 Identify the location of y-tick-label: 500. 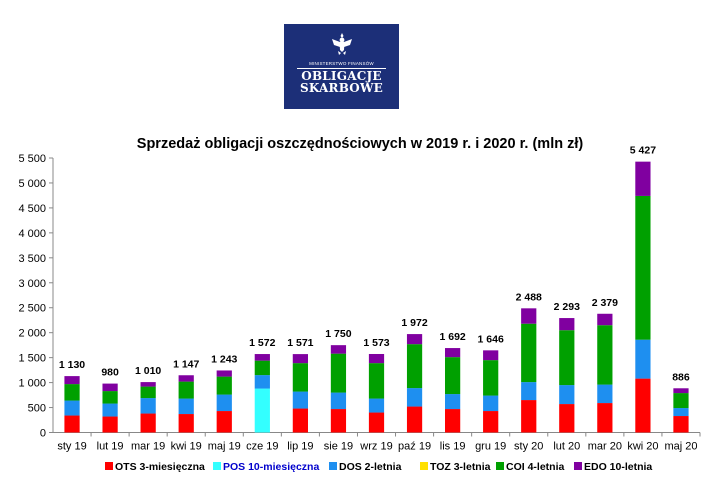
(37, 409).